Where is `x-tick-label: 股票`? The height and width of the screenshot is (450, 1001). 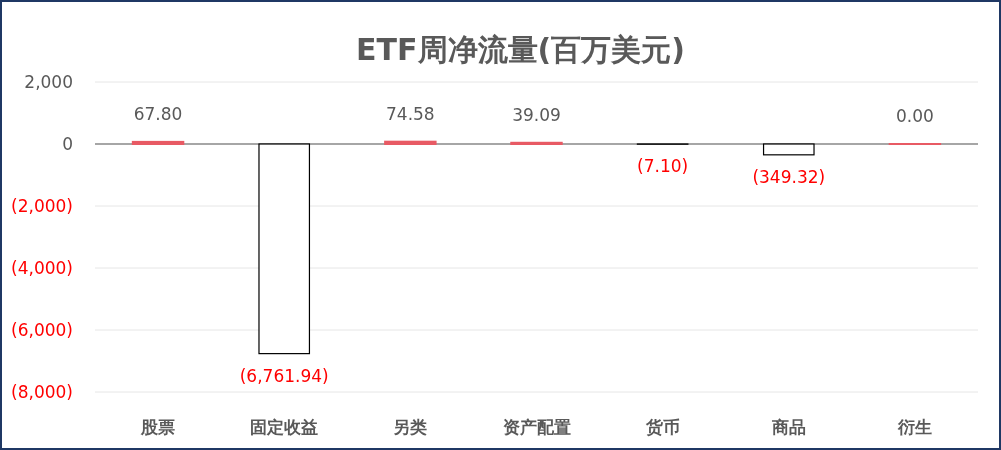 x-tick-label: 股票 is located at coordinates (158, 427).